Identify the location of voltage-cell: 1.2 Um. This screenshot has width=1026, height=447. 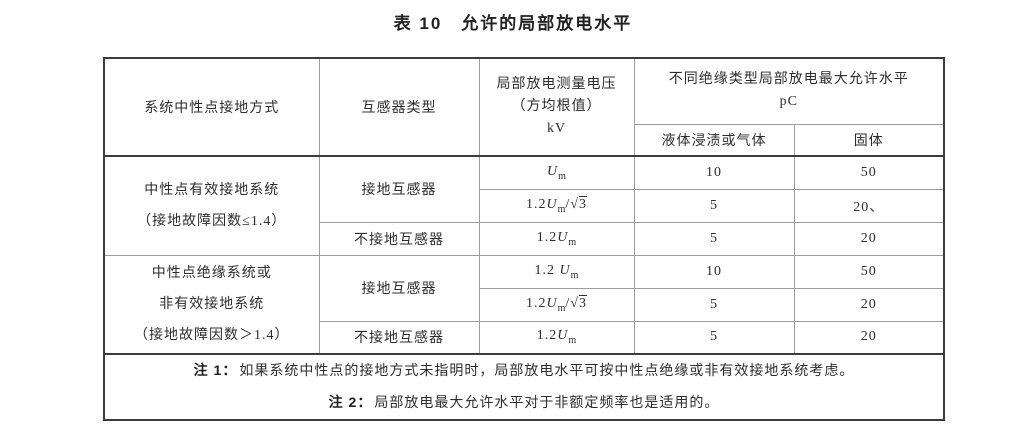
(556, 271).